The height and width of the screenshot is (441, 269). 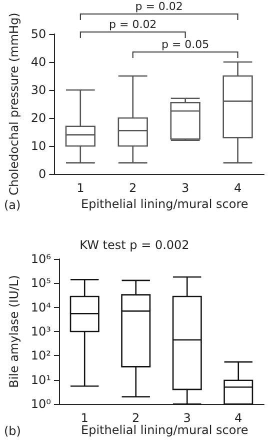 What do you see at coordinates (41, 331) in the screenshot?
I see `y-tick-label: 10³` at bounding box center [41, 331].